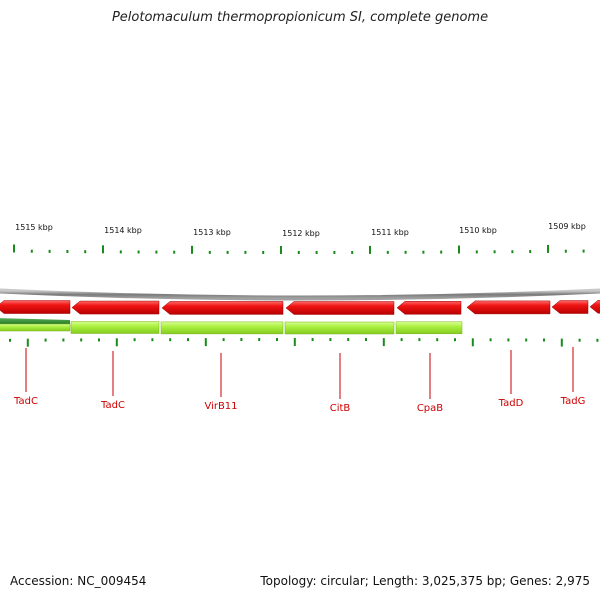 The height and width of the screenshot is (600, 600). What do you see at coordinates (299, 249) in the screenshot?
I see `scale-ticks-top` at bounding box center [299, 249].